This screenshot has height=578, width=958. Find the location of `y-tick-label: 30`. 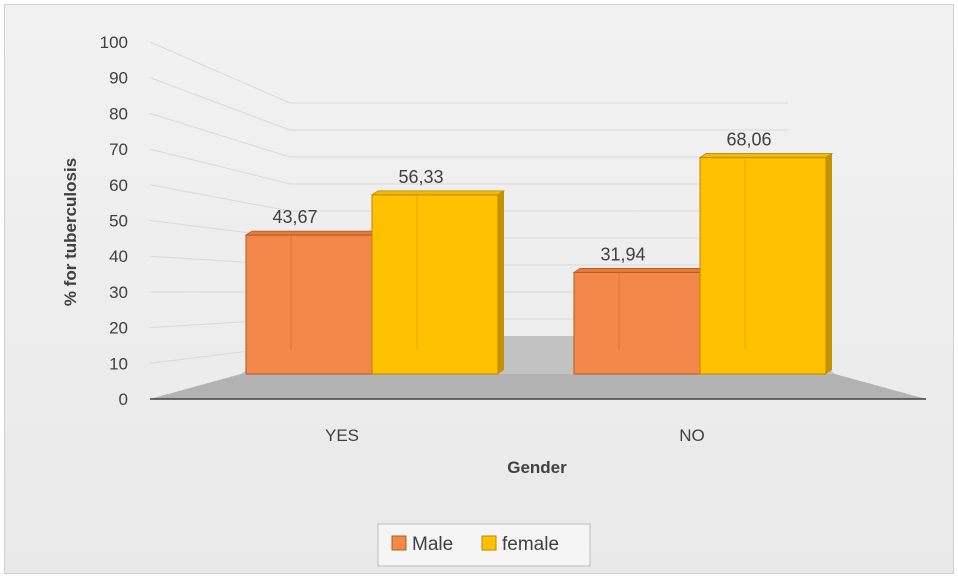

y-tick-label: 30 is located at coordinates (118, 292).